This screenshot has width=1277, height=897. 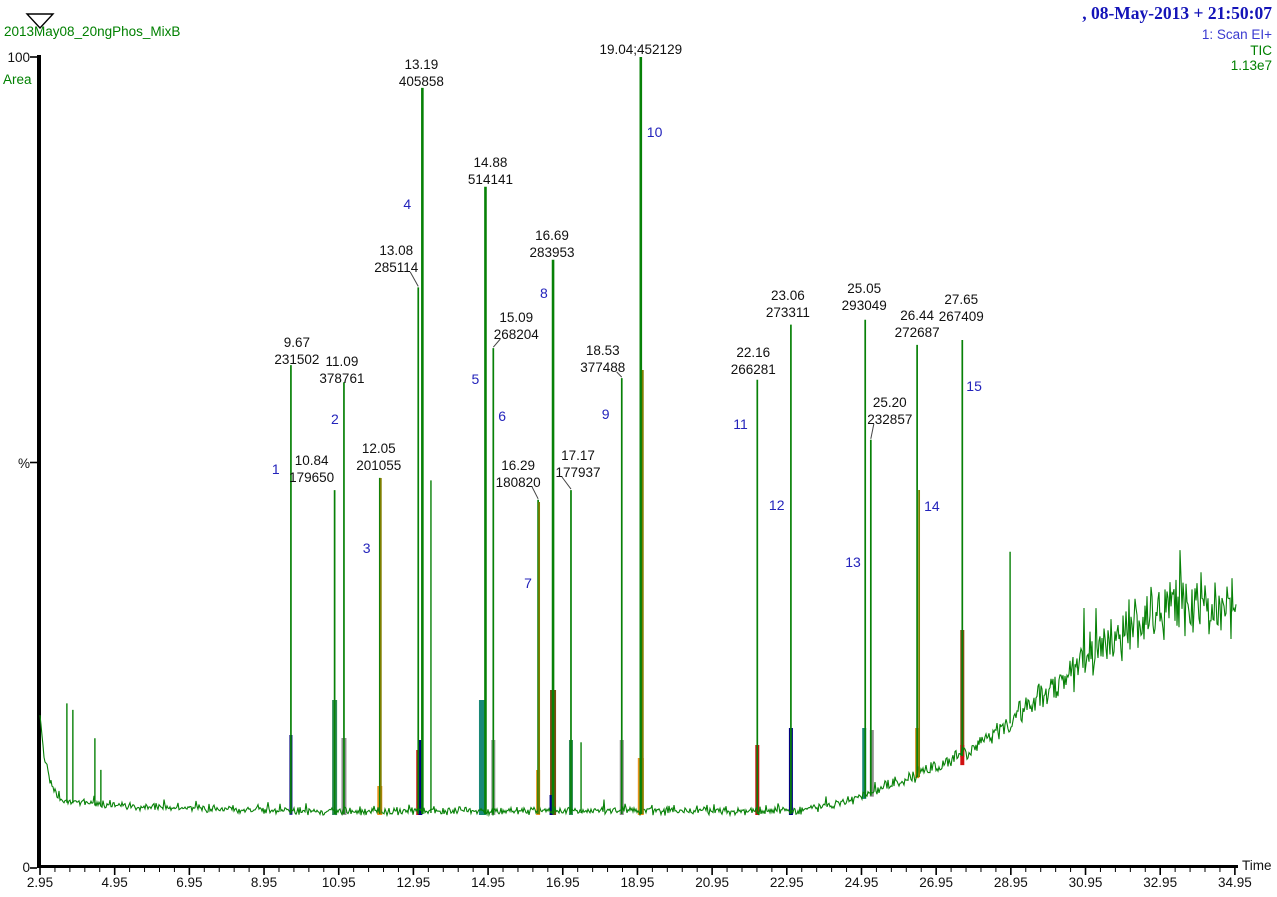 What do you see at coordinates (311, 469) in the screenshot?
I see `peak-label: 10.84 179650` at bounding box center [311, 469].